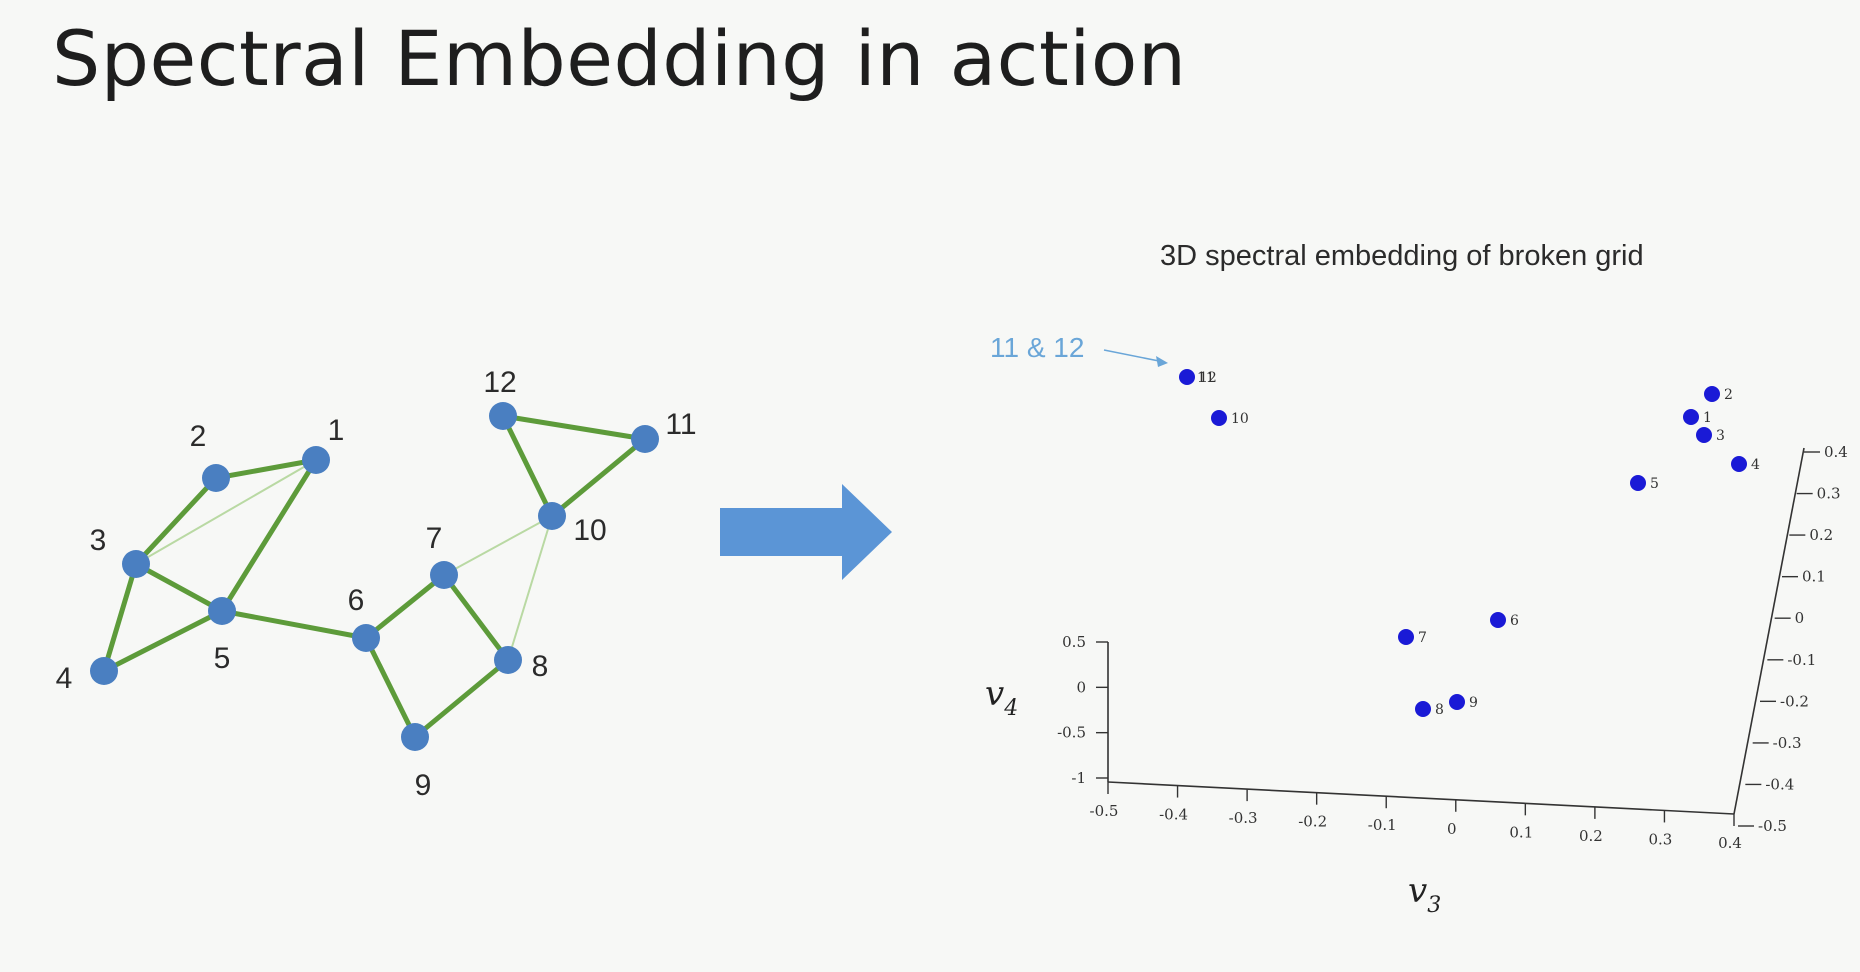  What do you see at coordinates (1720, 436) in the screenshot?
I see `embedding-point-label-3: 3` at bounding box center [1720, 436].